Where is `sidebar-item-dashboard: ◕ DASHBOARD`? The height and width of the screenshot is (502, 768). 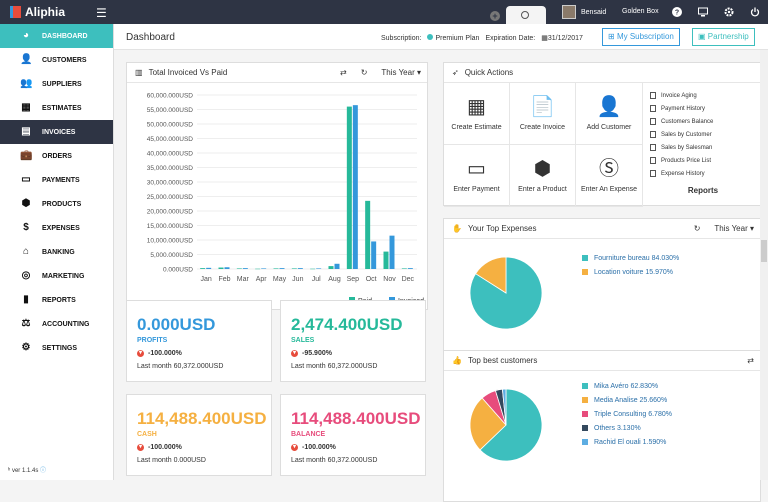 sidebar-item-dashboard: ◕ DASHBOARD is located at coordinates (56, 36).